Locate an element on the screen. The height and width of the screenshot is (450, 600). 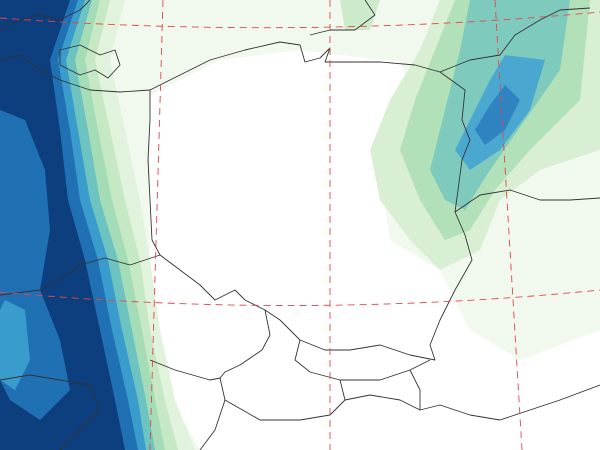
lithuania-border is located at coordinates (515, 40).